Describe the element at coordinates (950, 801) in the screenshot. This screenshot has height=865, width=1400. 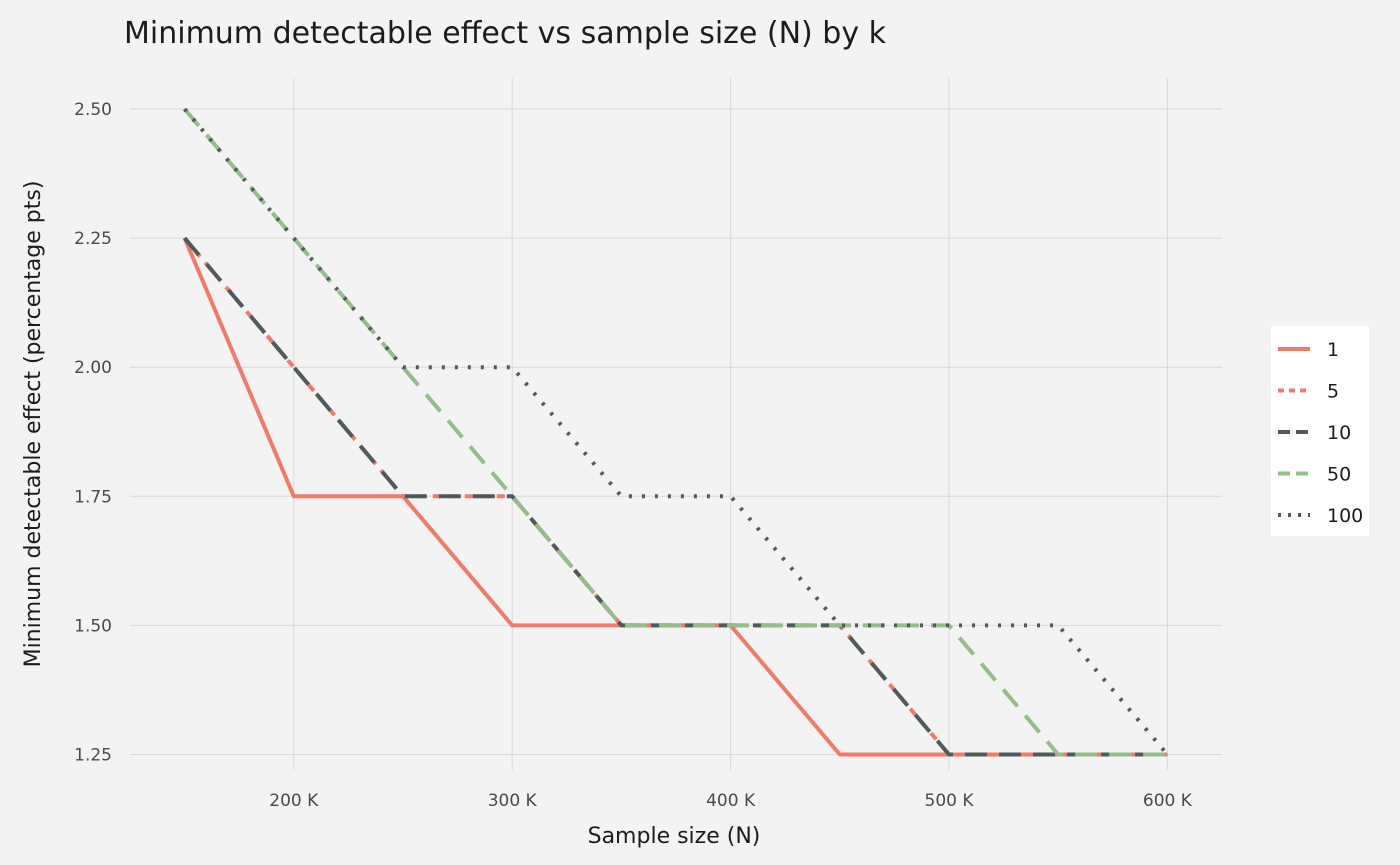
I see `x-tick-label: 500 K` at that location.